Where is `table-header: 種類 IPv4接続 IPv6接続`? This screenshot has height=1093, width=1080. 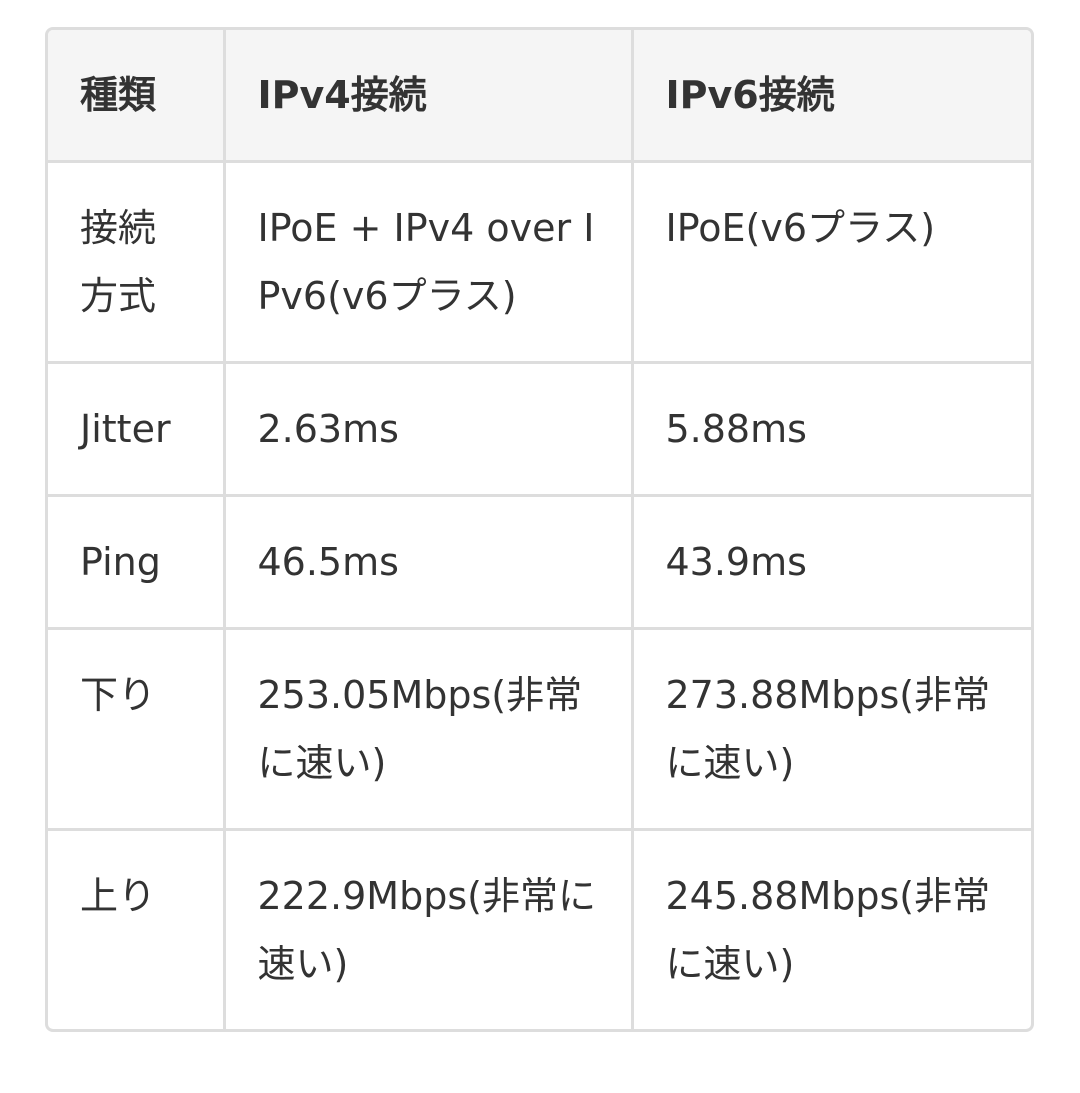 table-header: 種類 IPv4接続 IPv6接続 is located at coordinates (539, 96).